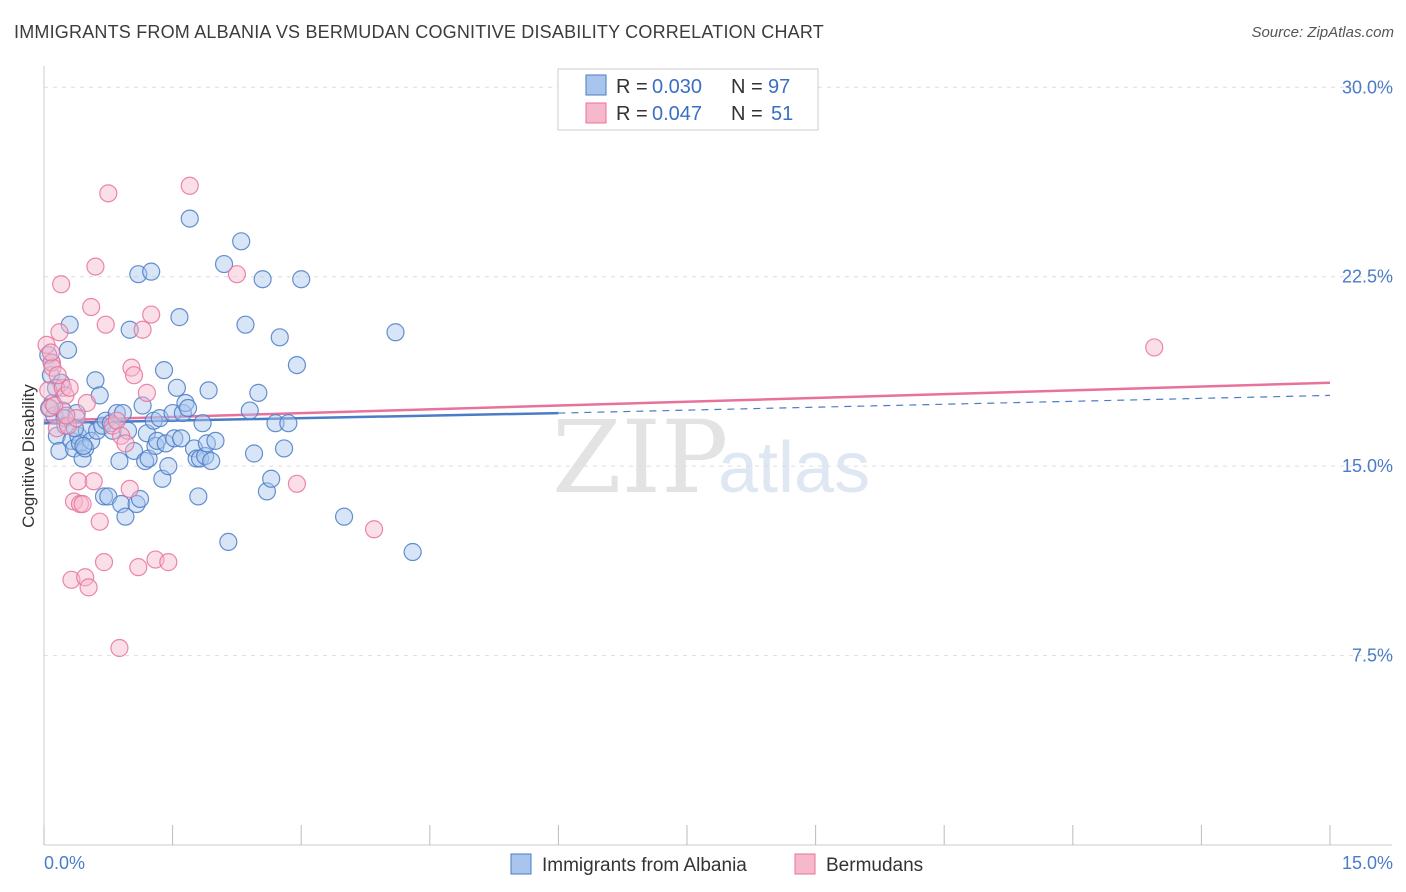  I want to click on y-tick-label-2: 22.5%, so click(1367, 277).